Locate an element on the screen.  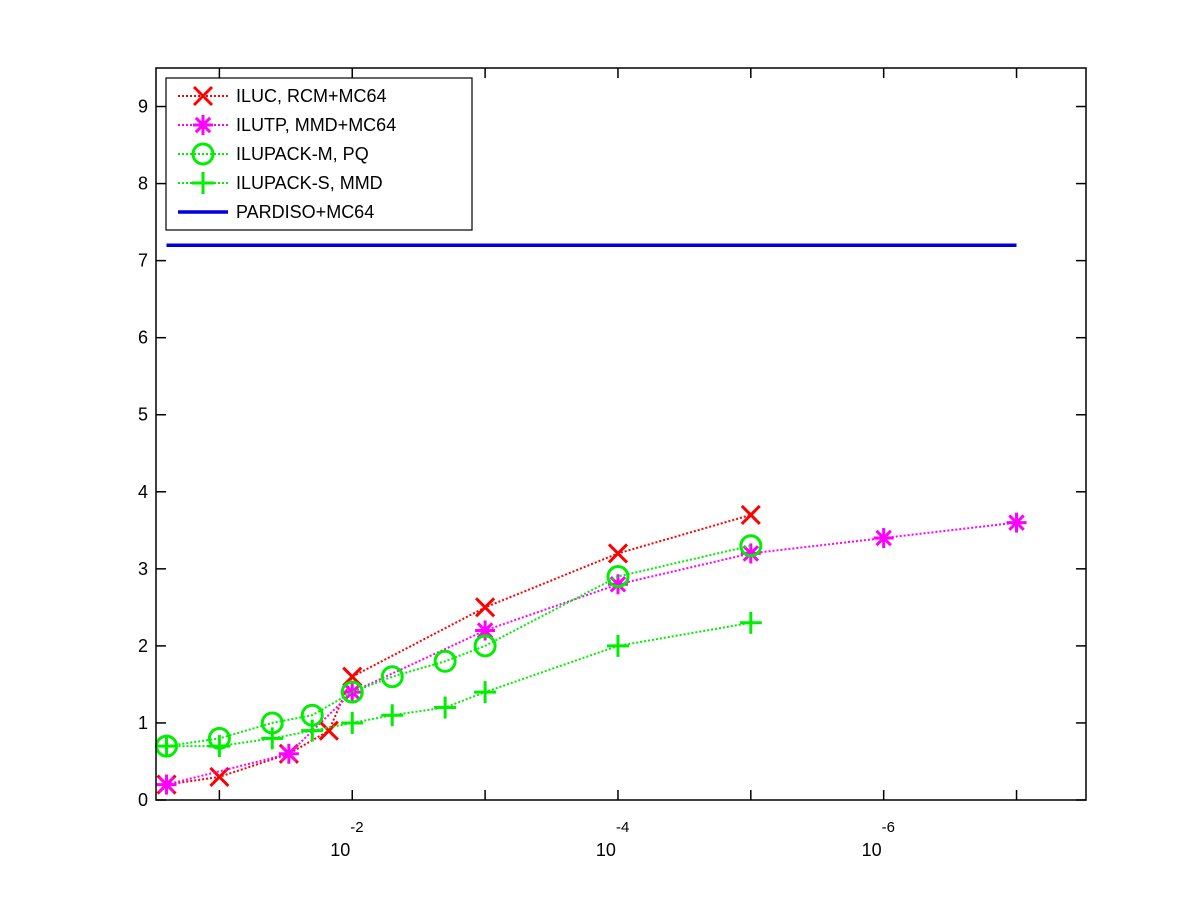
y-tick-label-0: 0 is located at coordinates (143, 800).